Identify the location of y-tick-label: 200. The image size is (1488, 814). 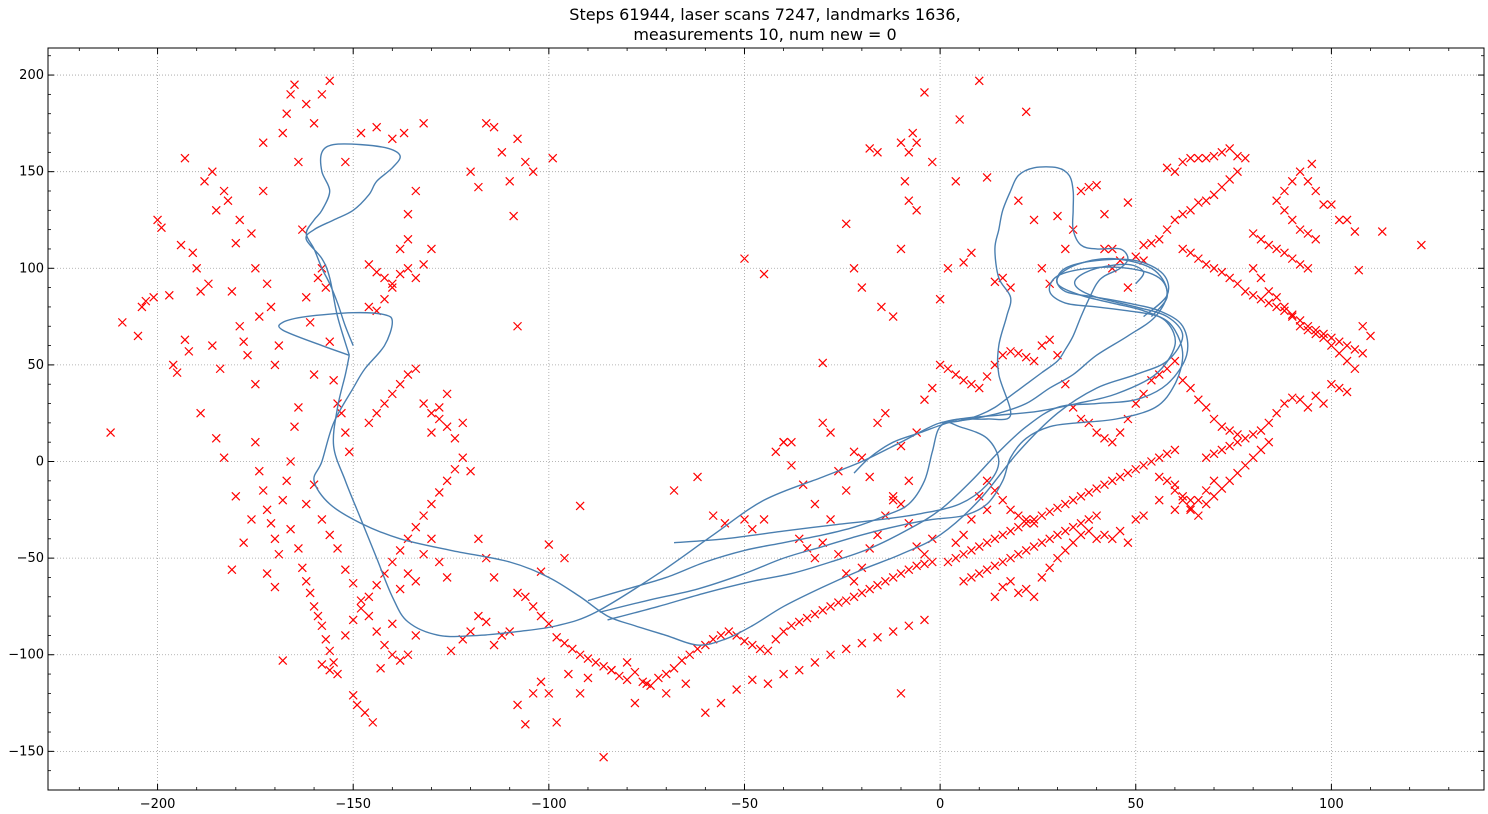
(31, 75).